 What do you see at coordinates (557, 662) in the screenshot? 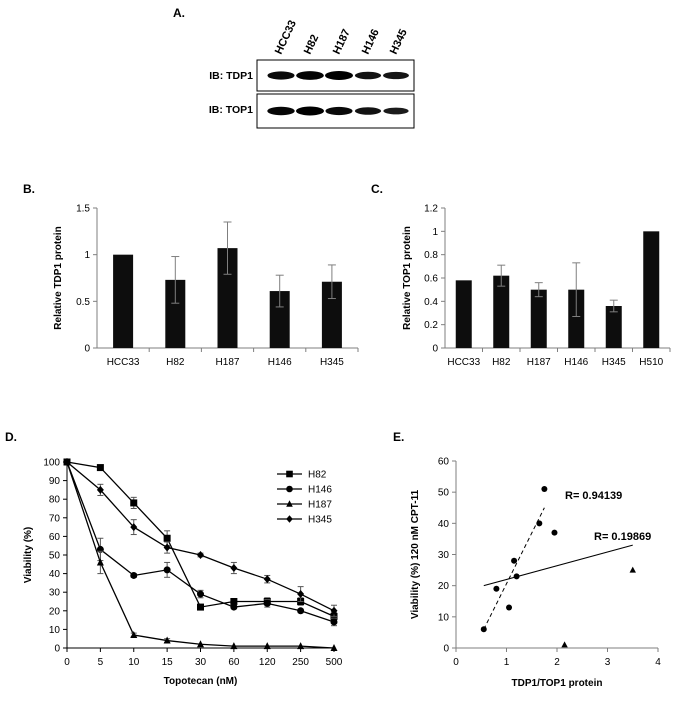
I see `x-tick-label: 2` at bounding box center [557, 662].